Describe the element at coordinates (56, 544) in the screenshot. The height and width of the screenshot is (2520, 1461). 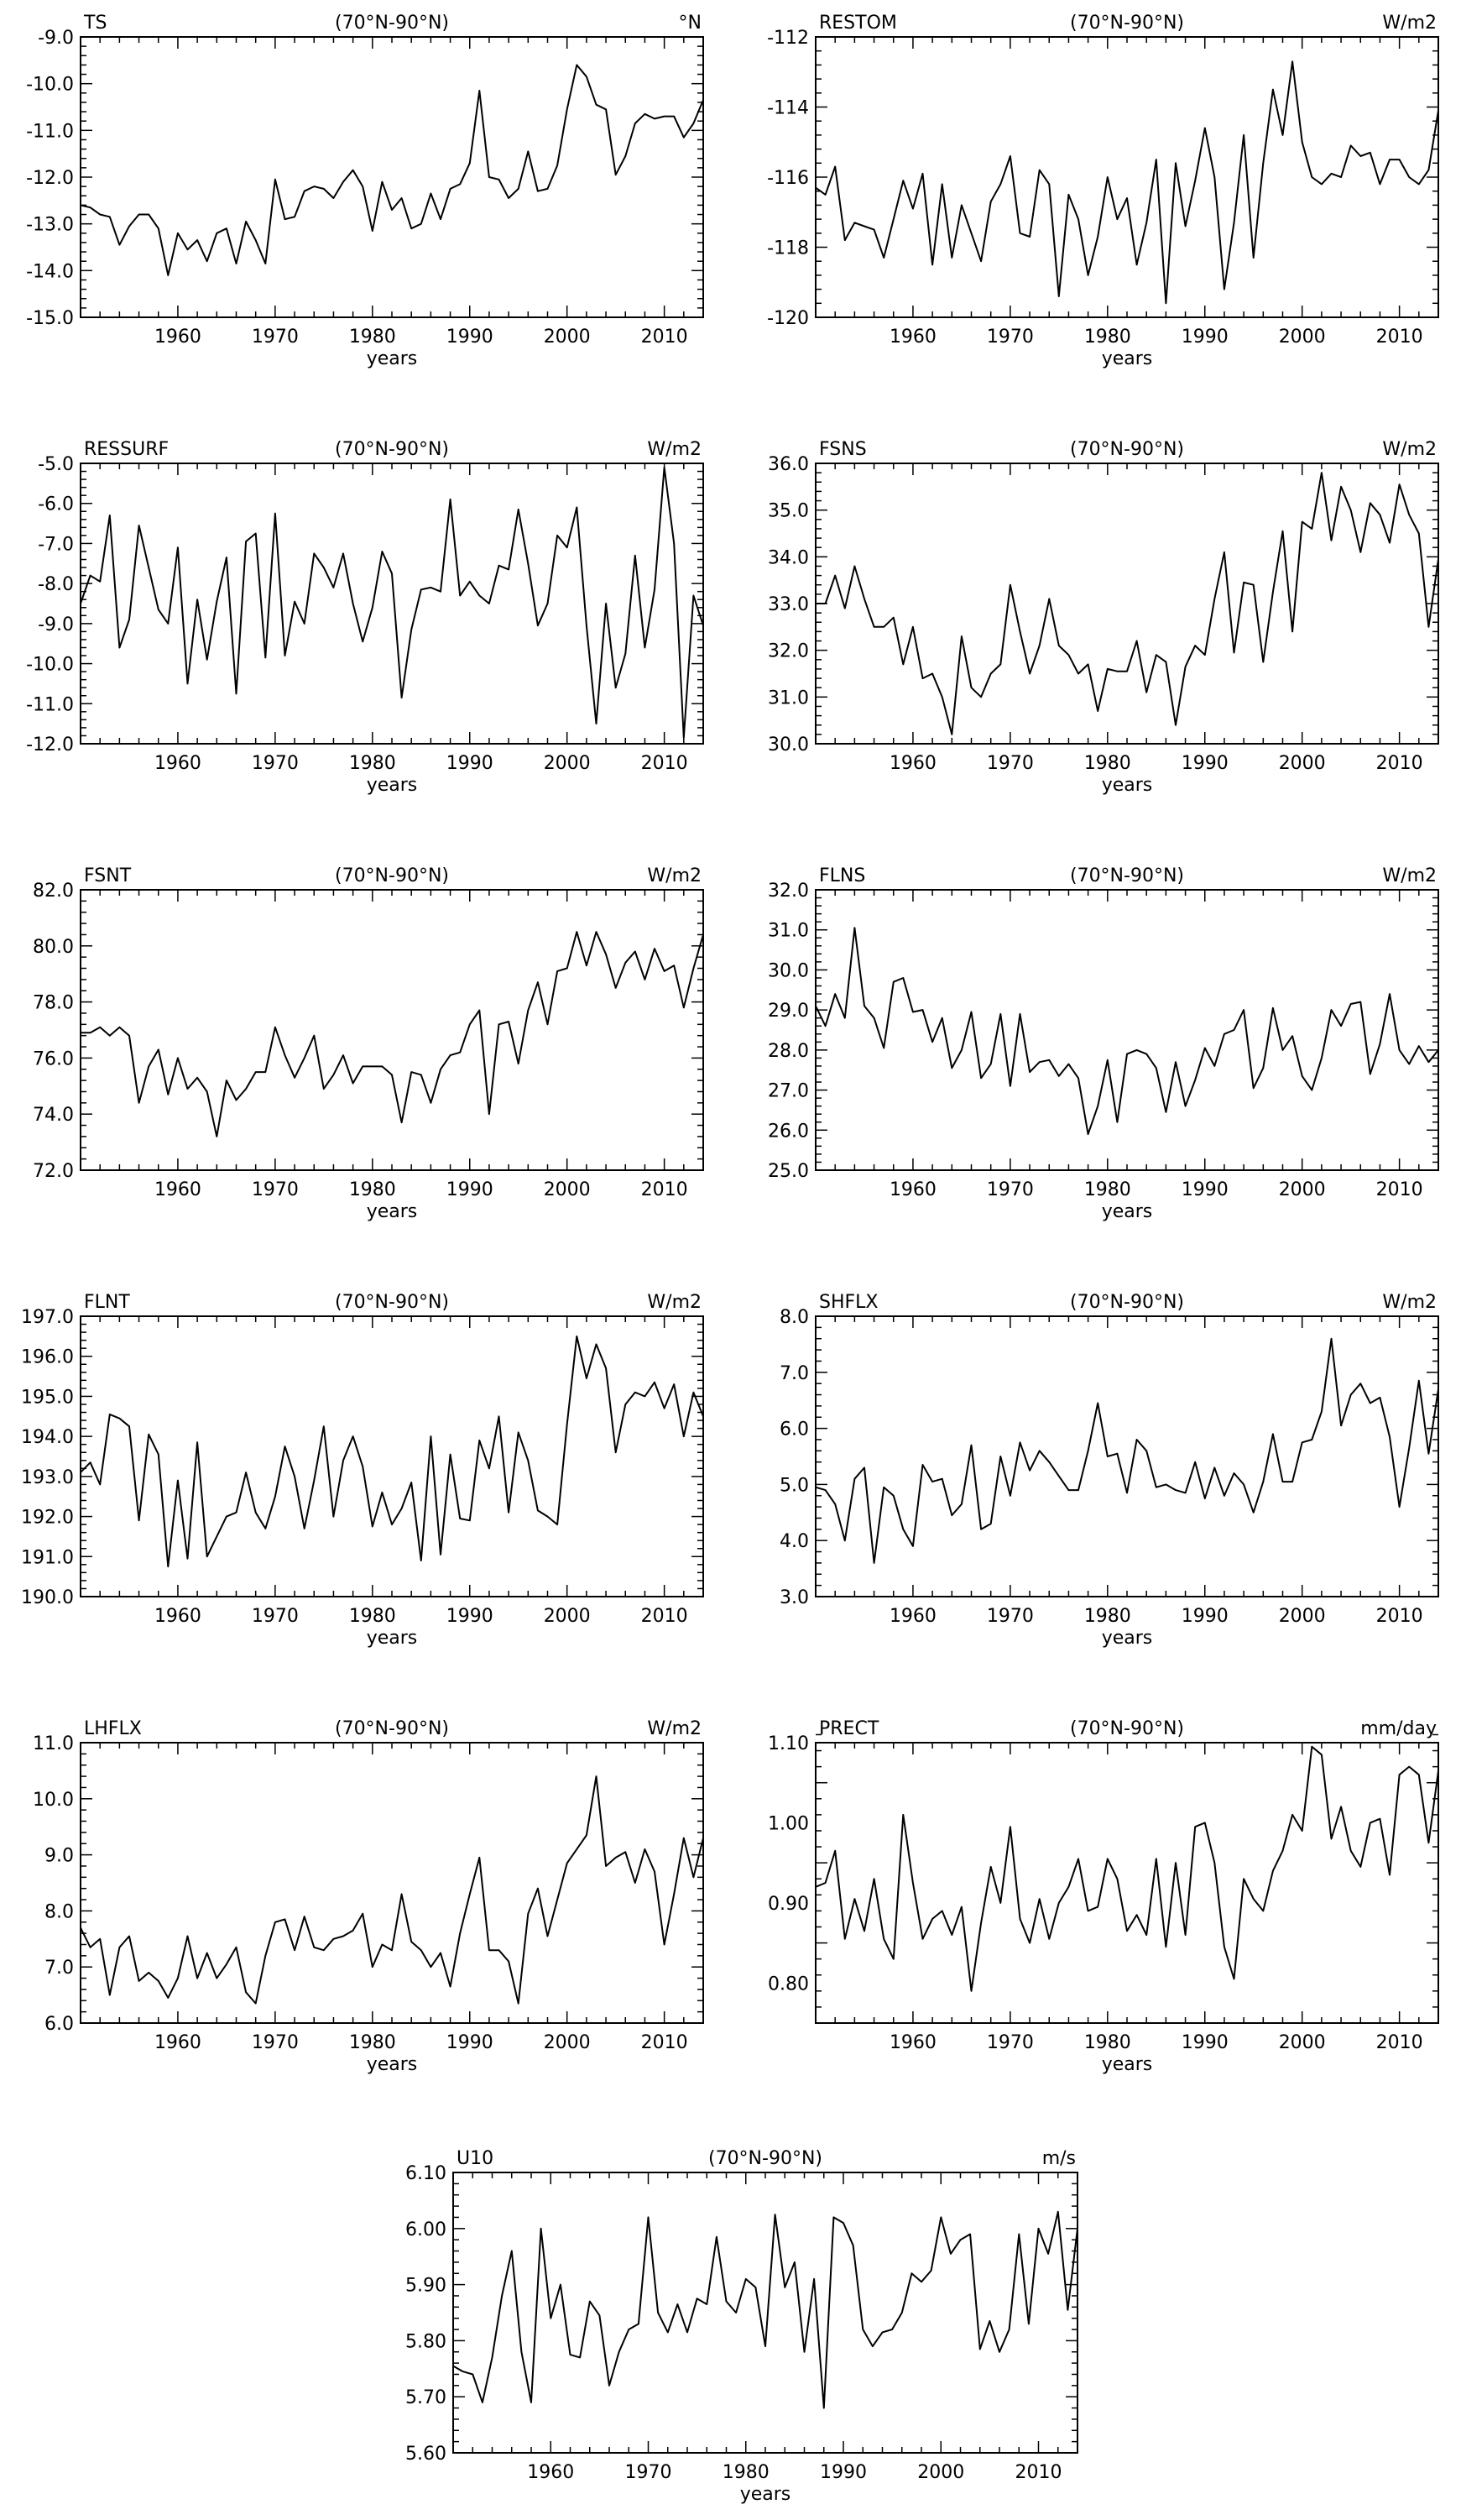
I see `y-tick-label-ressurf: -7.0` at that location.